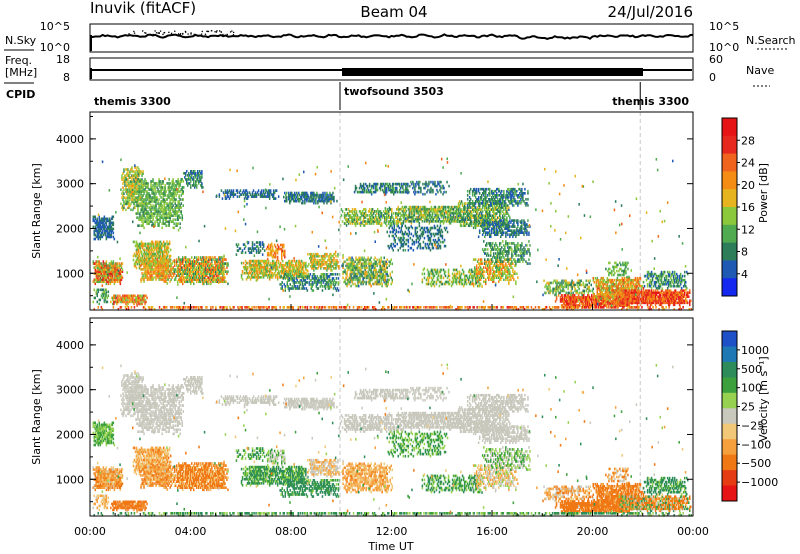 This screenshot has height=554, width=800. I want to click on nsky-label: N.Sky, so click(21, 40).